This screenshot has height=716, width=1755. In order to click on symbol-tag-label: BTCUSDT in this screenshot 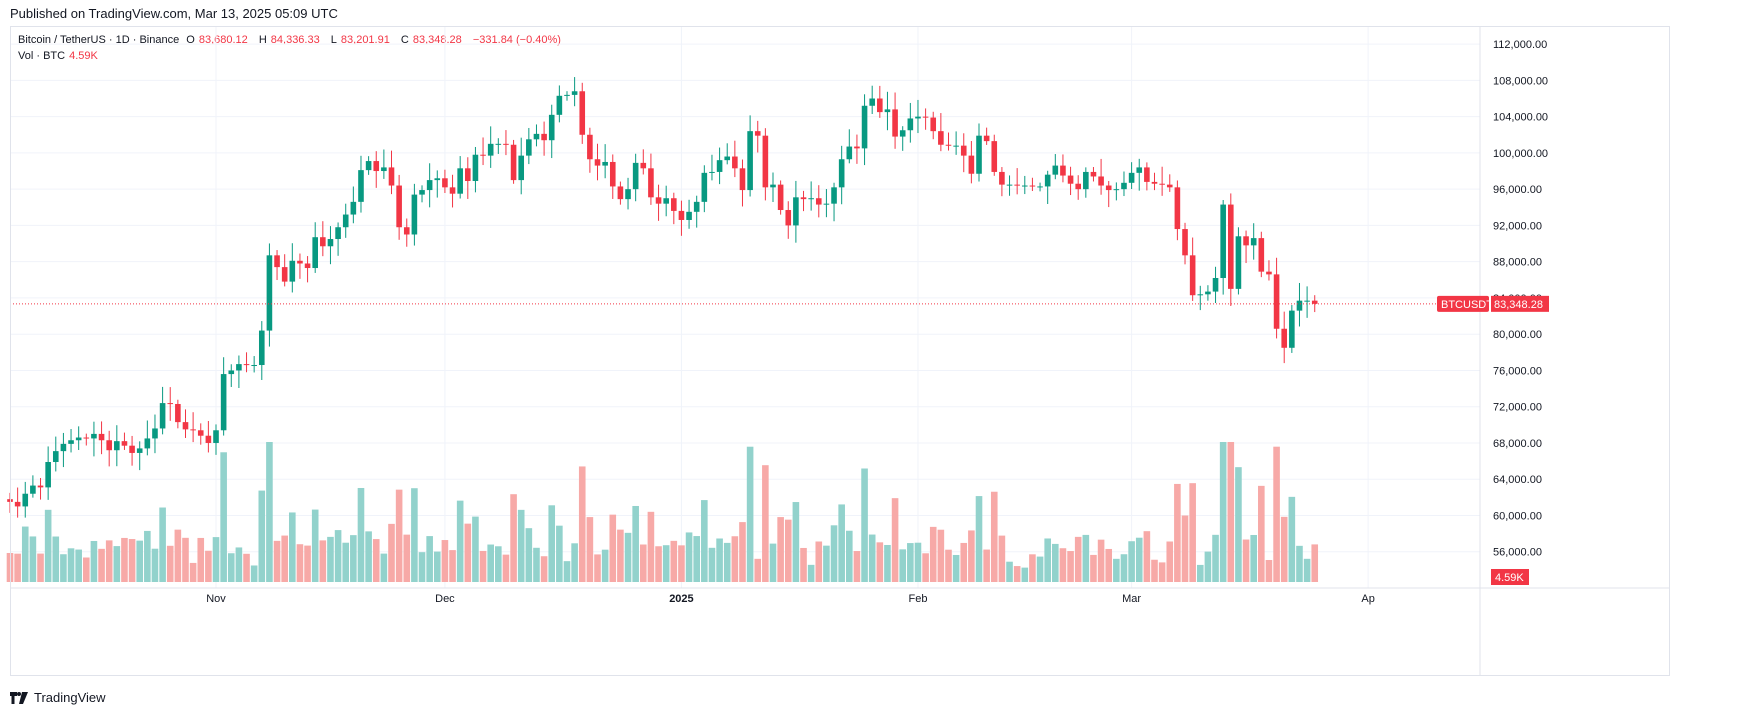, I will do `click(1467, 305)`.